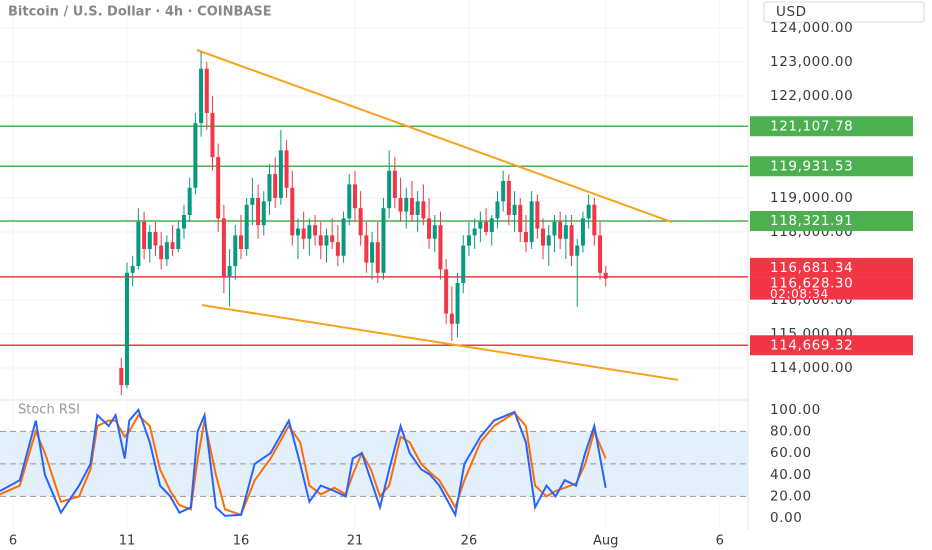 The height and width of the screenshot is (550, 932). I want to click on level-label: 121,107.78, so click(811, 126).